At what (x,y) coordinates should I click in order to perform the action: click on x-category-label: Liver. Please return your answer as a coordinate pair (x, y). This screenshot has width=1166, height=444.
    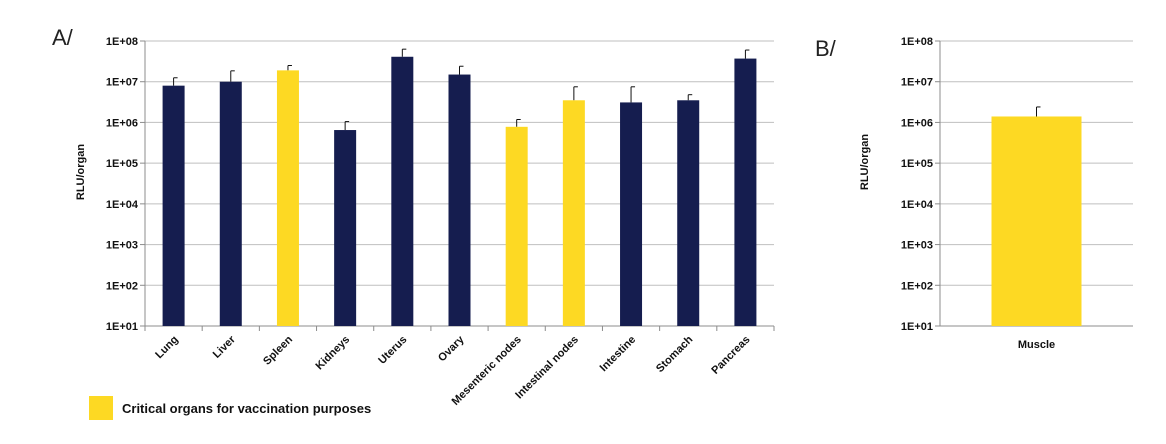
    Looking at the image, I should click on (225, 347).